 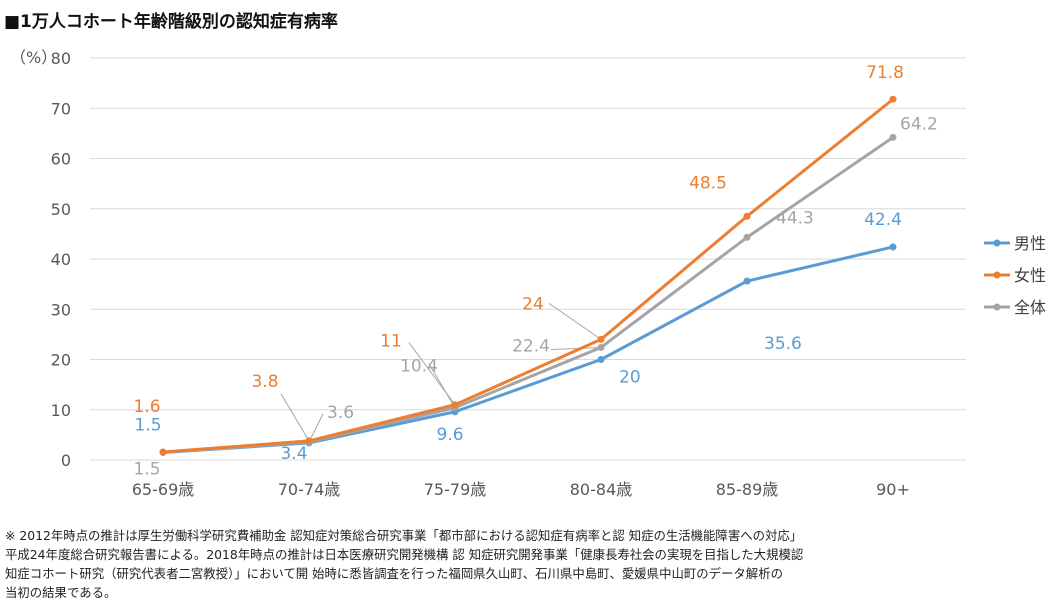 What do you see at coordinates (601, 489) in the screenshot?
I see `x-tick-label: 80-84歳` at bounding box center [601, 489].